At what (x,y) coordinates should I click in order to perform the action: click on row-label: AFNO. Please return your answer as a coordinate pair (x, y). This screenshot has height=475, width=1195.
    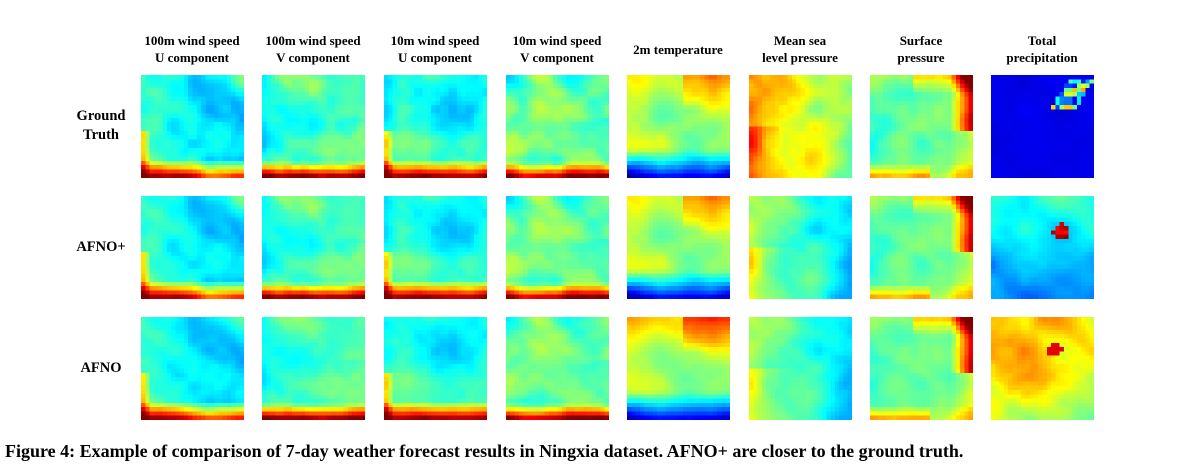
    Looking at the image, I should click on (101, 368).